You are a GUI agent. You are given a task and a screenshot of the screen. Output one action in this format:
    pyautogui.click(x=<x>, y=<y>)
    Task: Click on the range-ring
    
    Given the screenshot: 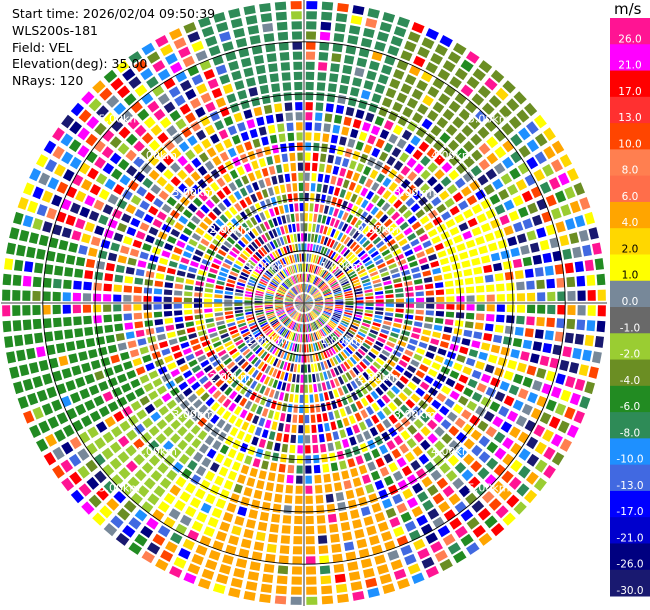 What is the action you would take?
    pyautogui.click(x=304, y=303)
    